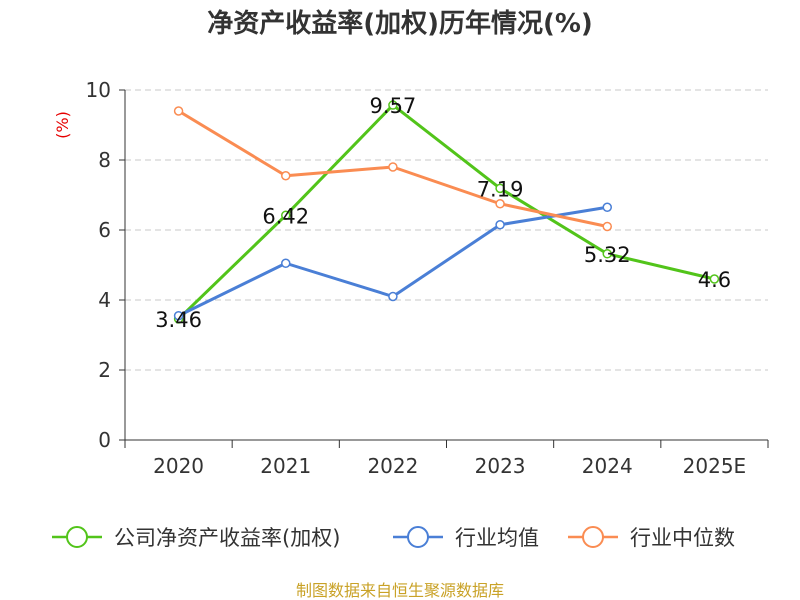 This screenshot has height=600, width=800. I want to click on x-tick-label-2022: 2022, so click(392, 466).